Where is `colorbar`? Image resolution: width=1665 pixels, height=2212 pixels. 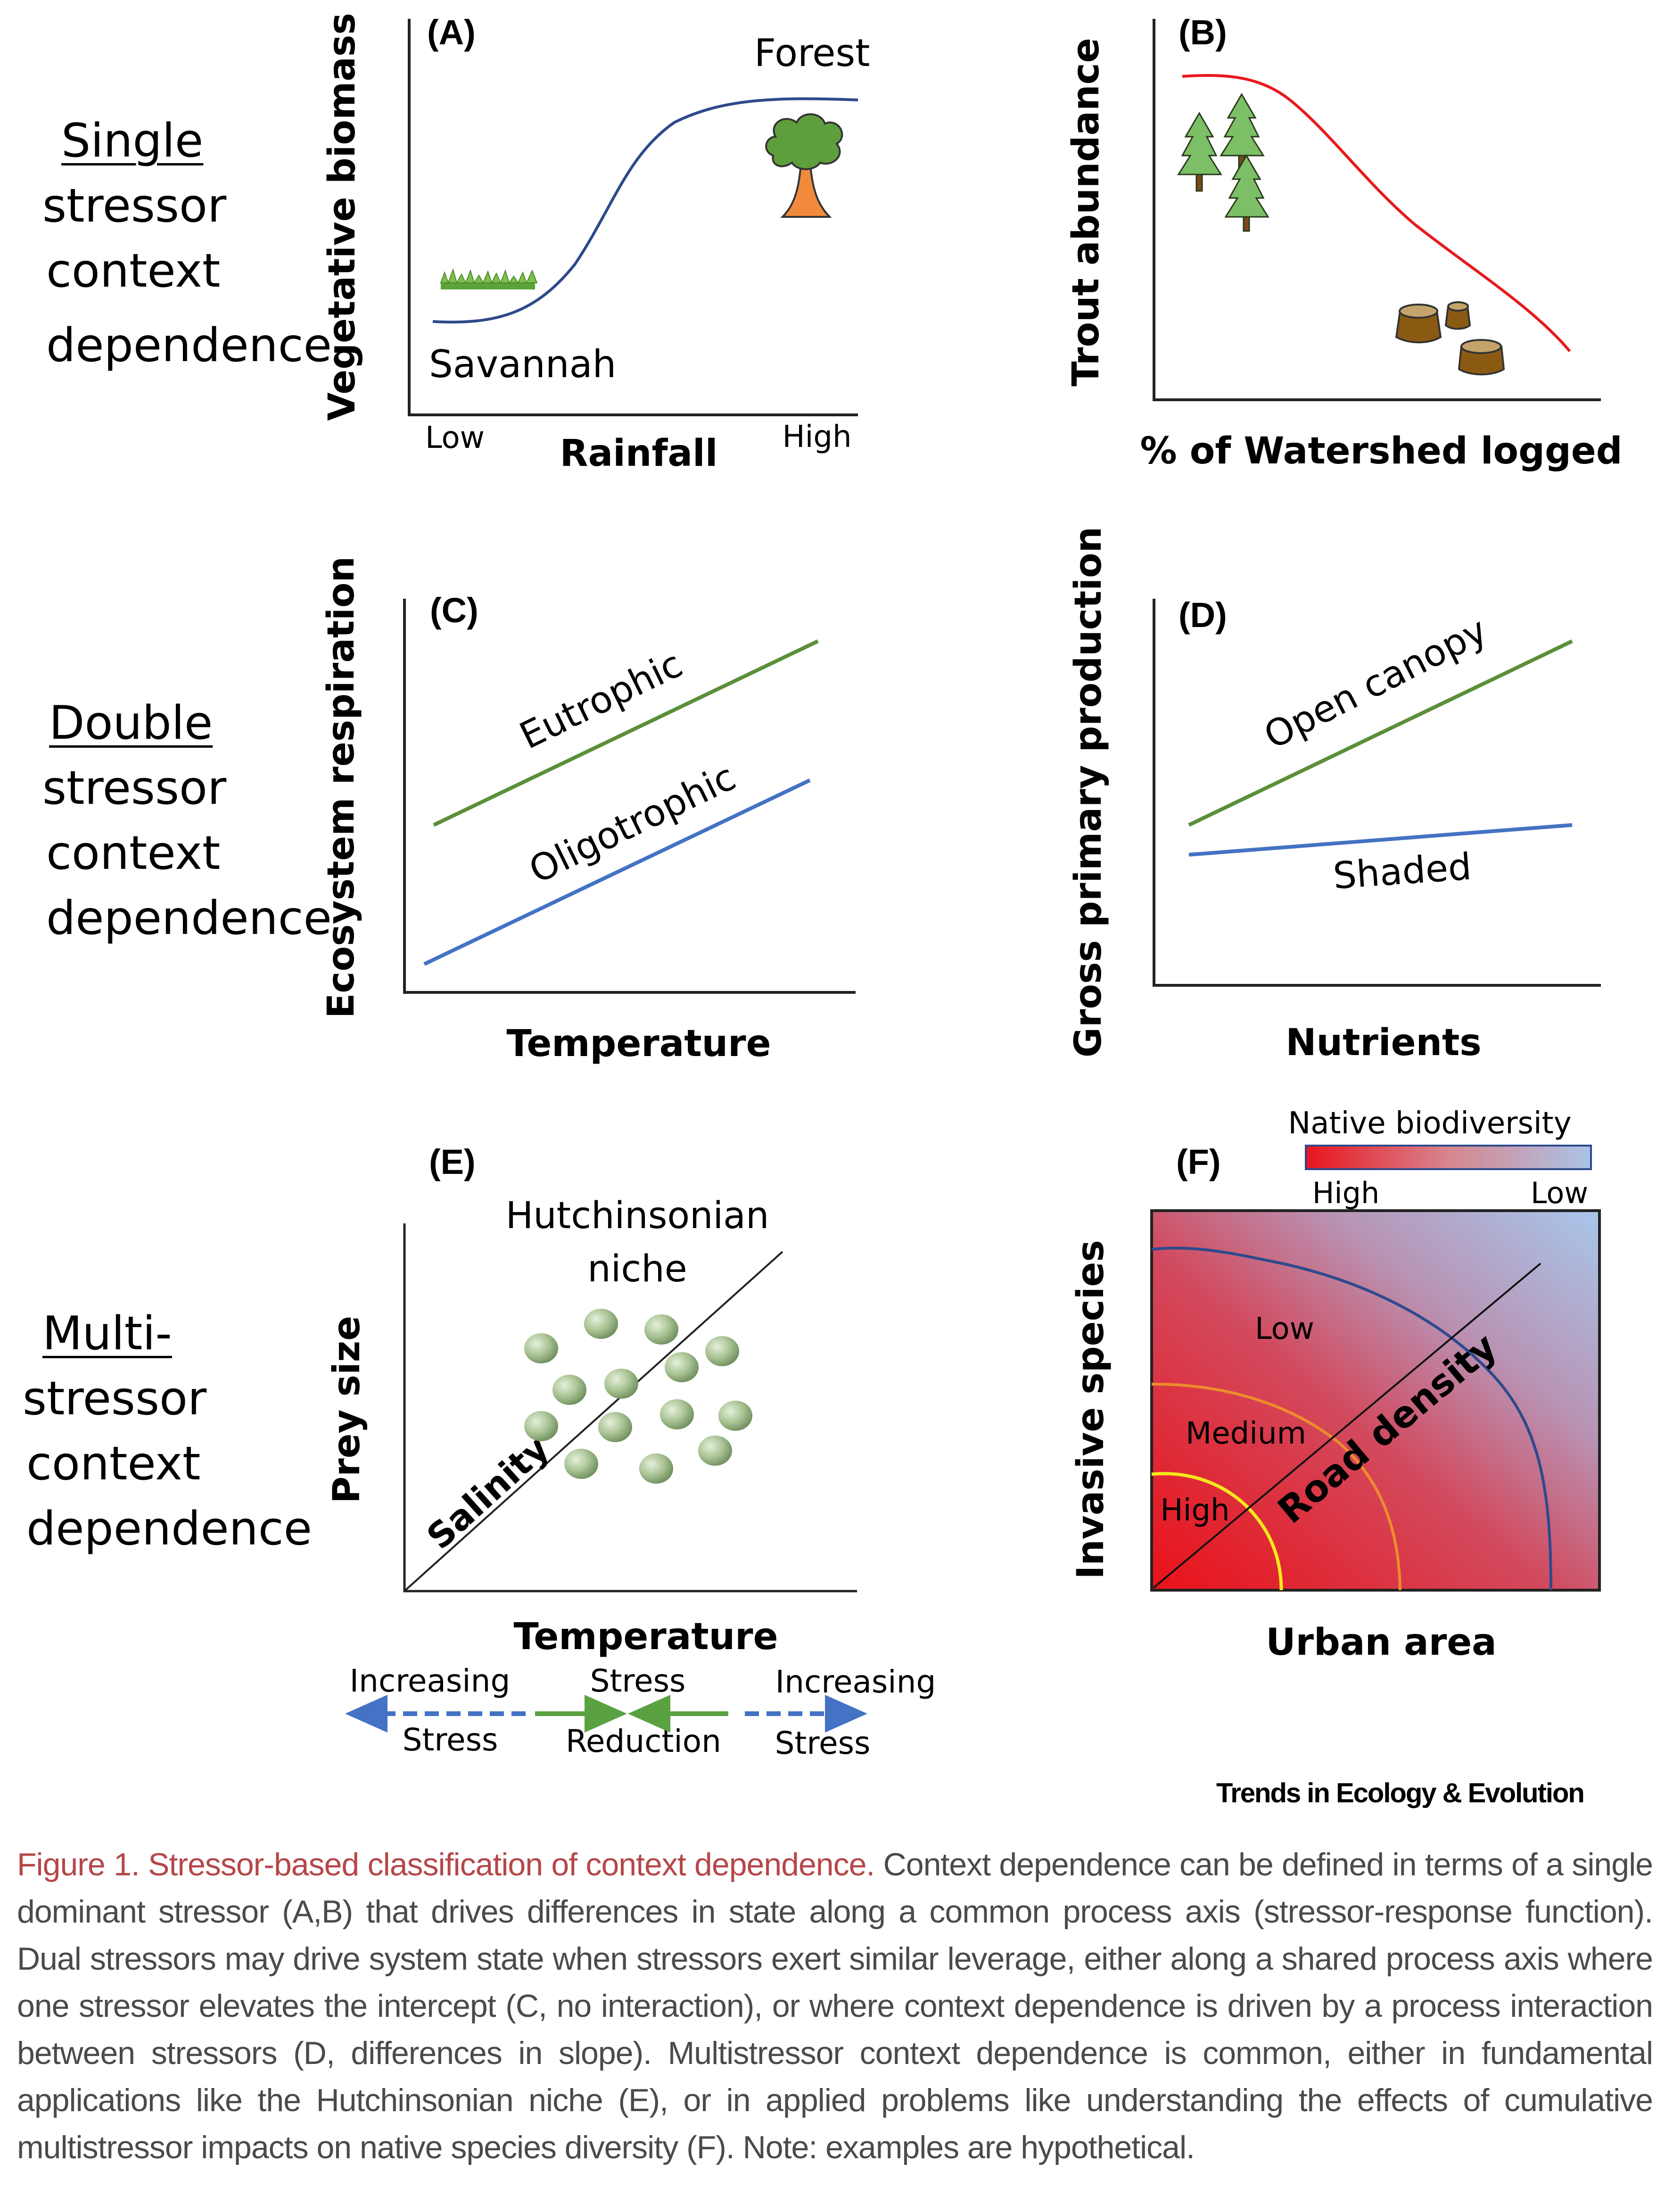
colorbar is located at coordinates (1448, 1157).